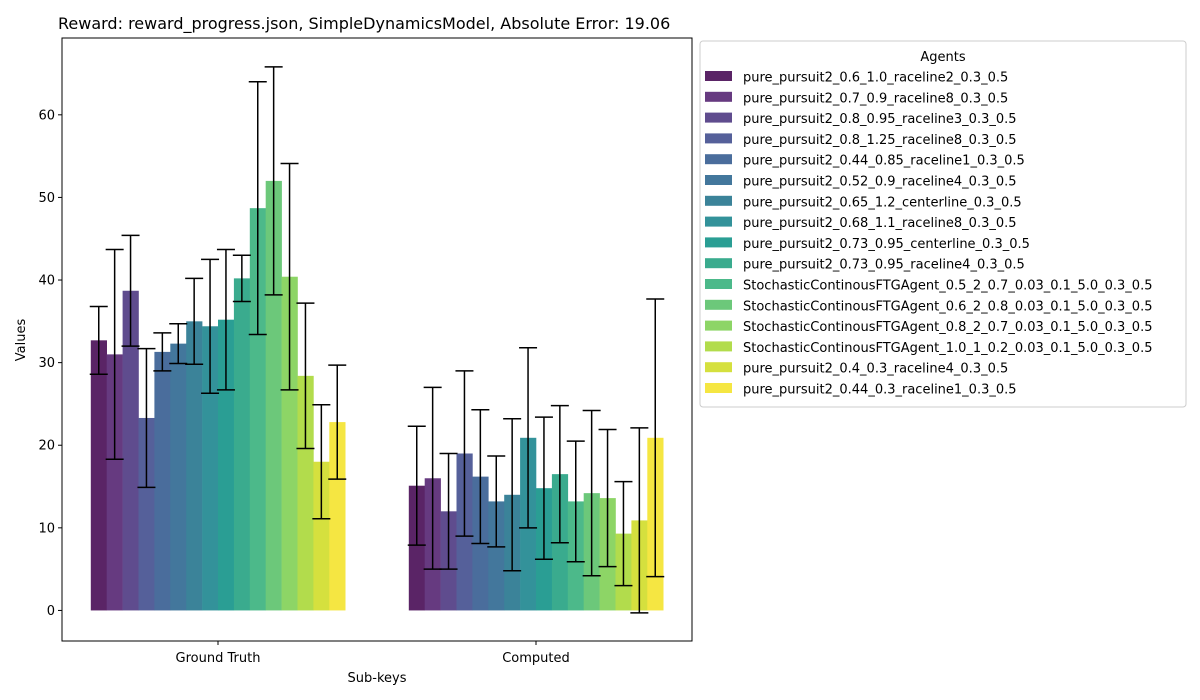  Describe the element at coordinates (51, 611) in the screenshot. I see `y-tick-label: 0` at that location.